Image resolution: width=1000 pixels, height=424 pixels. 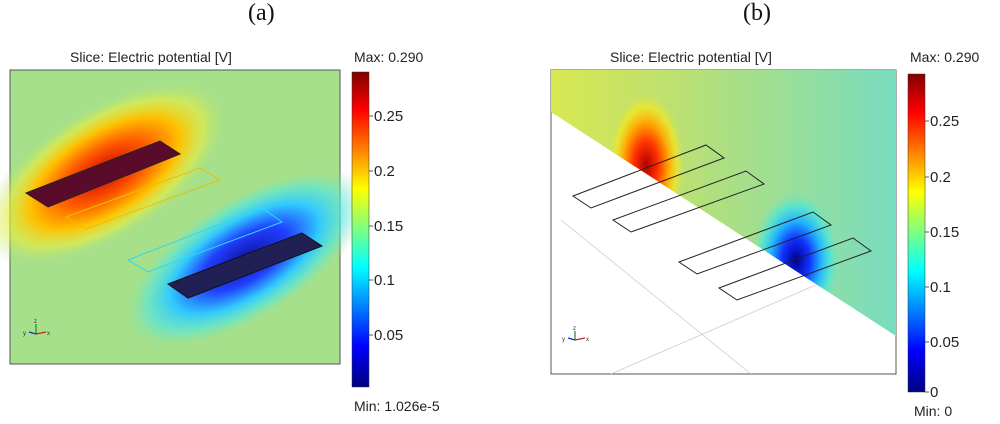 I want to click on min-label-b: Min: 0, so click(x=933, y=411).